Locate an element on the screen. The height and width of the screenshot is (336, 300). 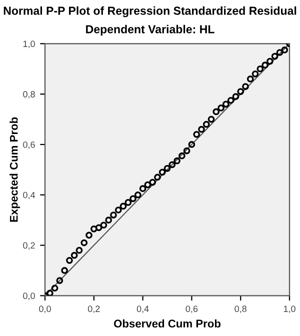
y-tick-label: 0,2 is located at coordinates (29, 246).